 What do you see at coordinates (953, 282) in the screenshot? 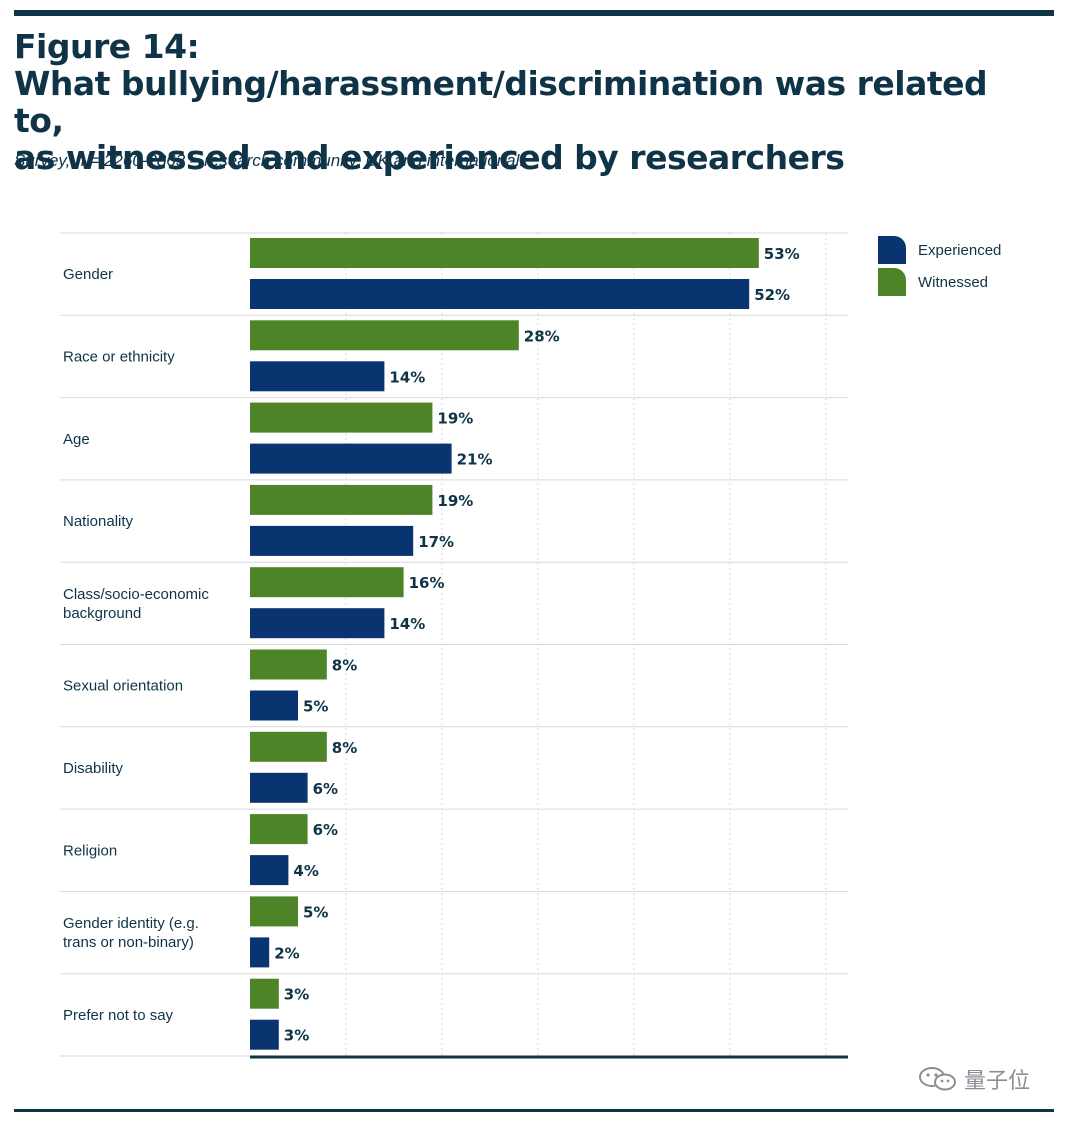
I see `legend-label-witnessed: Witnessed` at bounding box center [953, 282].